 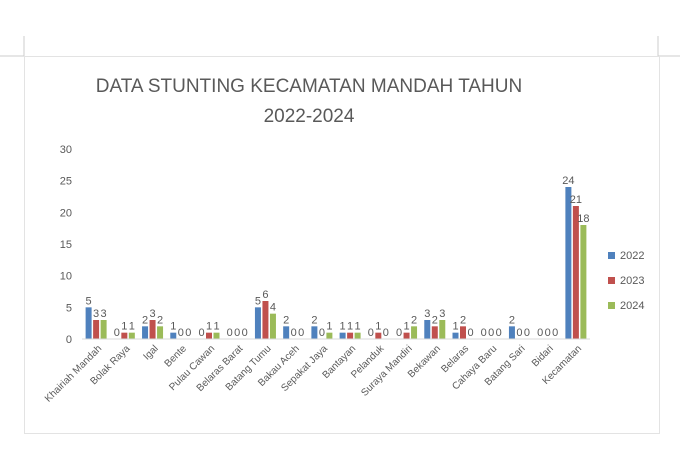 What do you see at coordinates (265, 295) in the screenshot?
I see `value-label: 6` at bounding box center [265, 295].